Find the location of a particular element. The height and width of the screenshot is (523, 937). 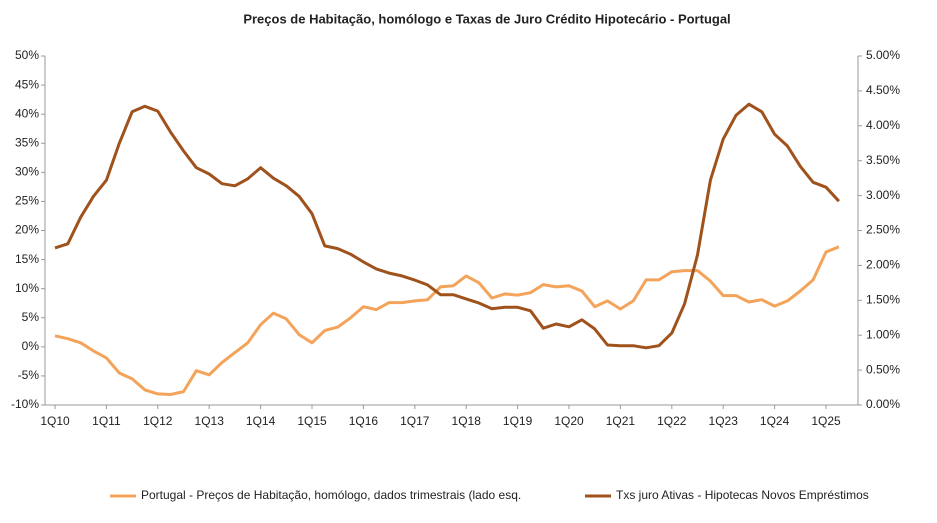

x-tick-label: 1Q11 is located at coordinates (106, 421).